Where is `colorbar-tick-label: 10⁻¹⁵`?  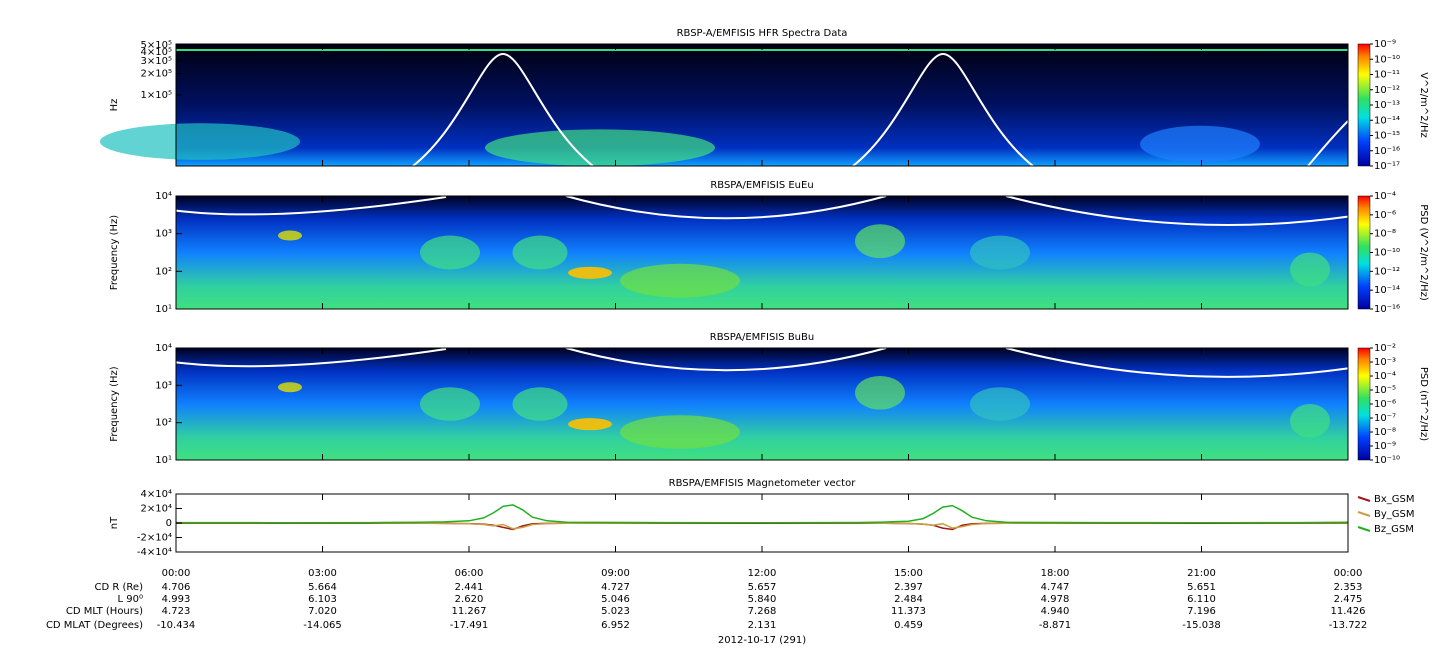 colorbar-tick-label: 10⁻¹⁵ is located at coordinates (1387, 136).